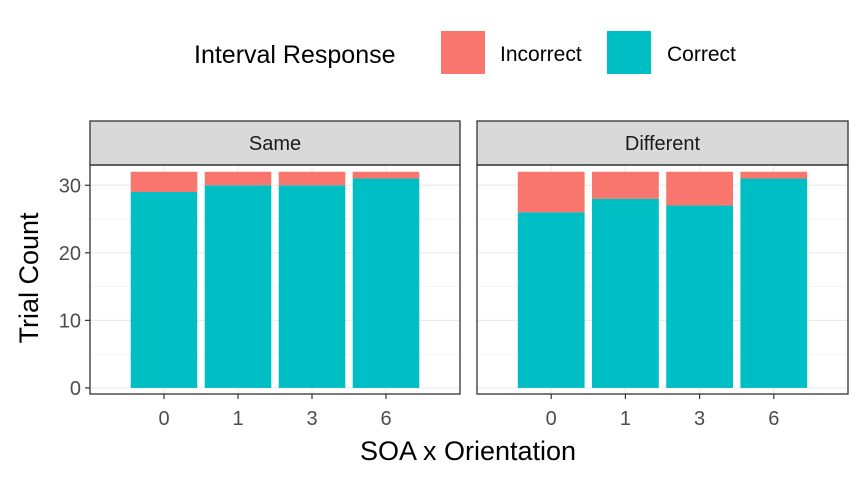 The width and height of the screenshot is (864, 480). What do you see at coordinates (70, 186) in the screenshot?
I see `y-tick-label: 30` at bounding box center [70, 186].